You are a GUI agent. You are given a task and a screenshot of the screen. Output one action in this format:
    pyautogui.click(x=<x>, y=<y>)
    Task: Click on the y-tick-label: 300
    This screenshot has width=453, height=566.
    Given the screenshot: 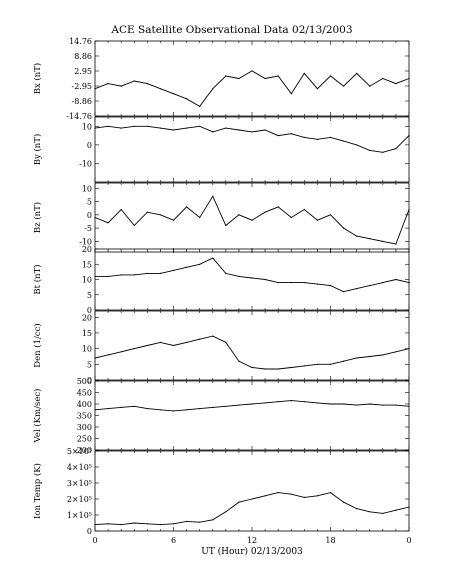 What is the action you would take?
    pyautogui.click(x=84, y=427)
    